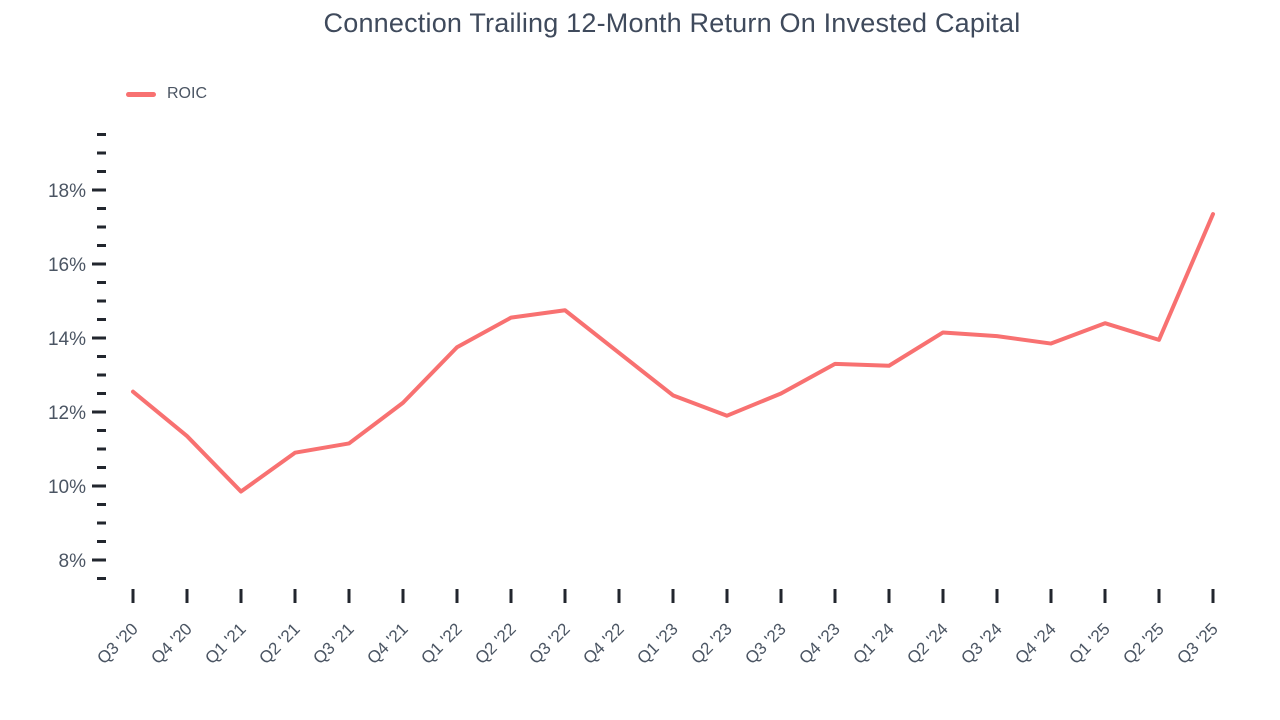  What do you see at coordinates (67, 265) in the screenshot?
I see `y-tick-label: 16%` at bounding box center [67, 265].